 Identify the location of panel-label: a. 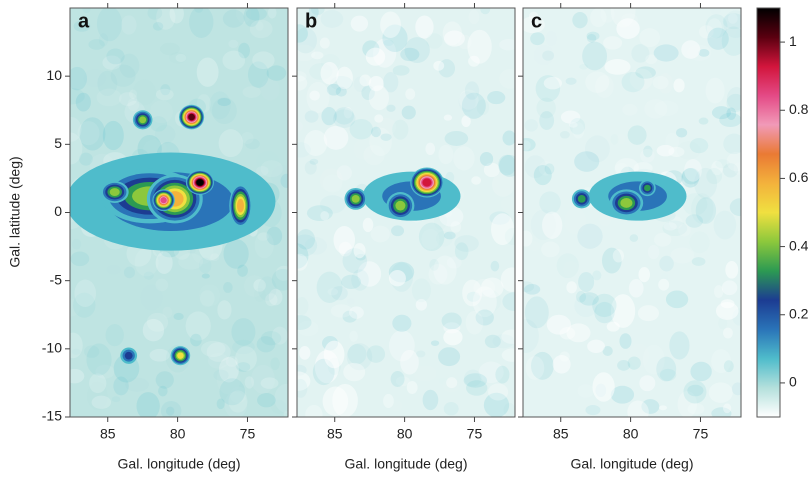
(84, 21).